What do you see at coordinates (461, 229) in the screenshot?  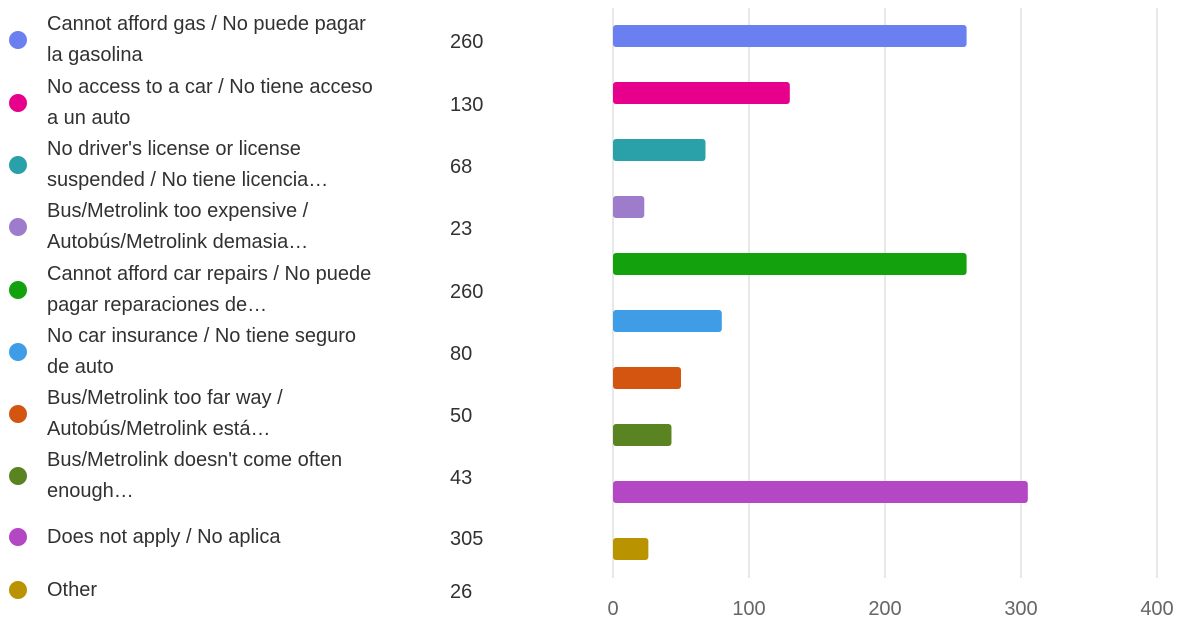 I see `count-label: 23` at bounding box center [461, 229].